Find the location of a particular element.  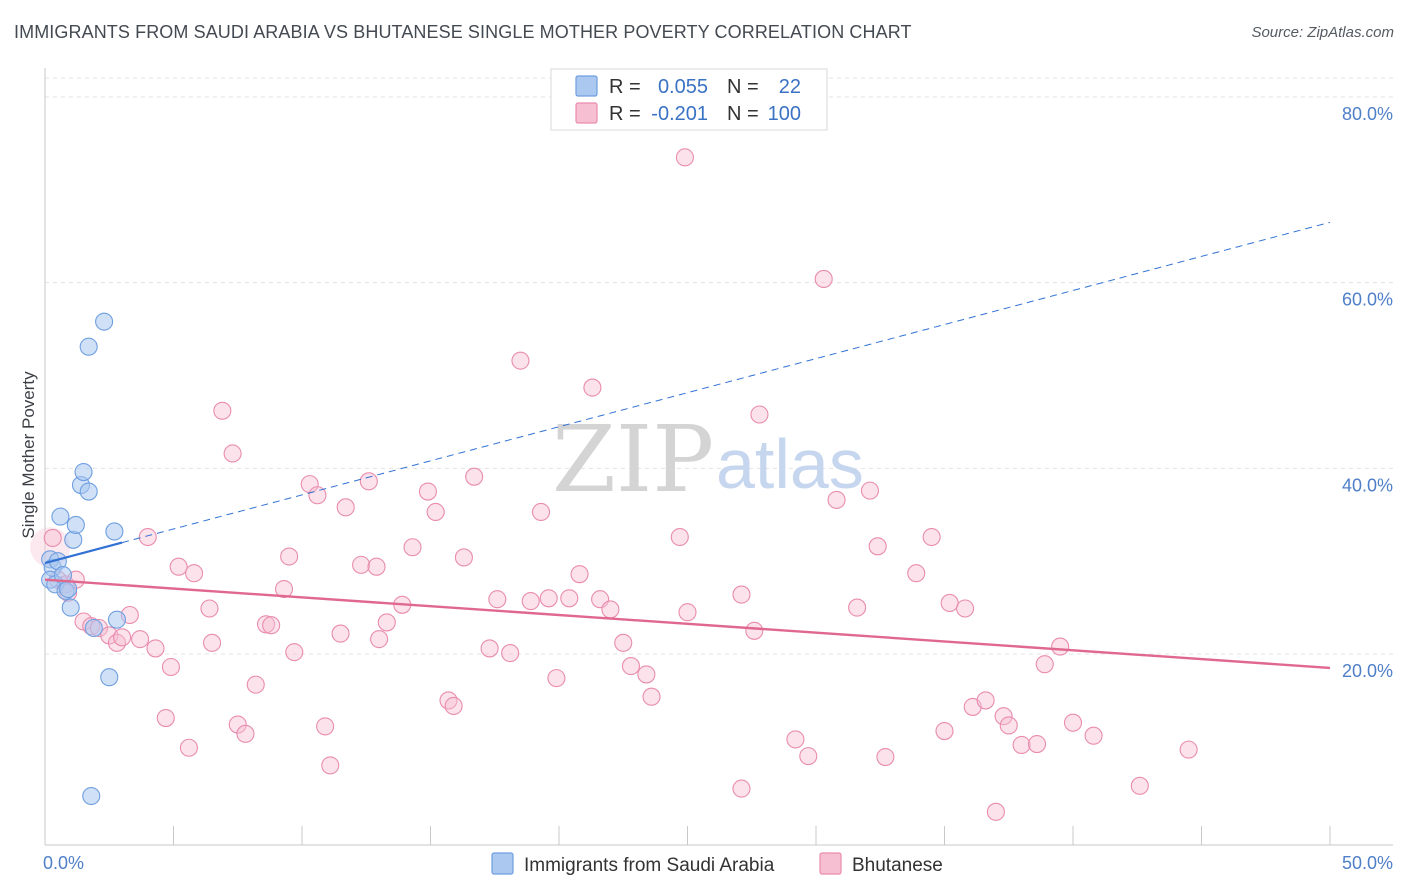

correlation-legend: R = 0.055 N = 22 R = -0.201 N = 100 is located at coordinates (689, 99).